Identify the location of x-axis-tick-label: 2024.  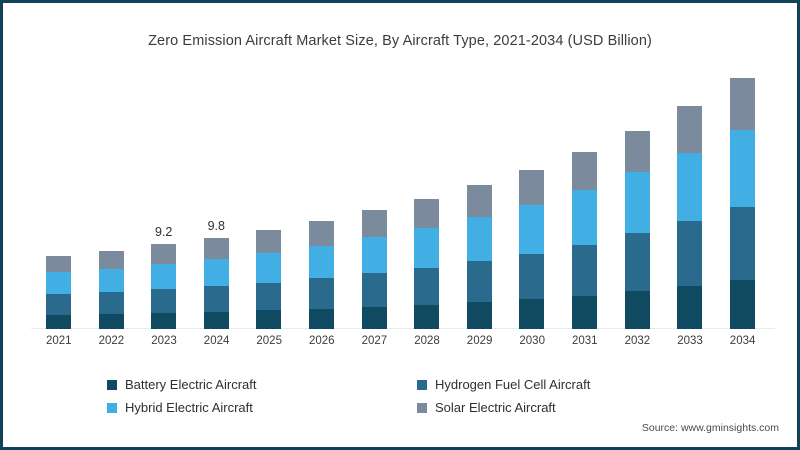
(216, 341).